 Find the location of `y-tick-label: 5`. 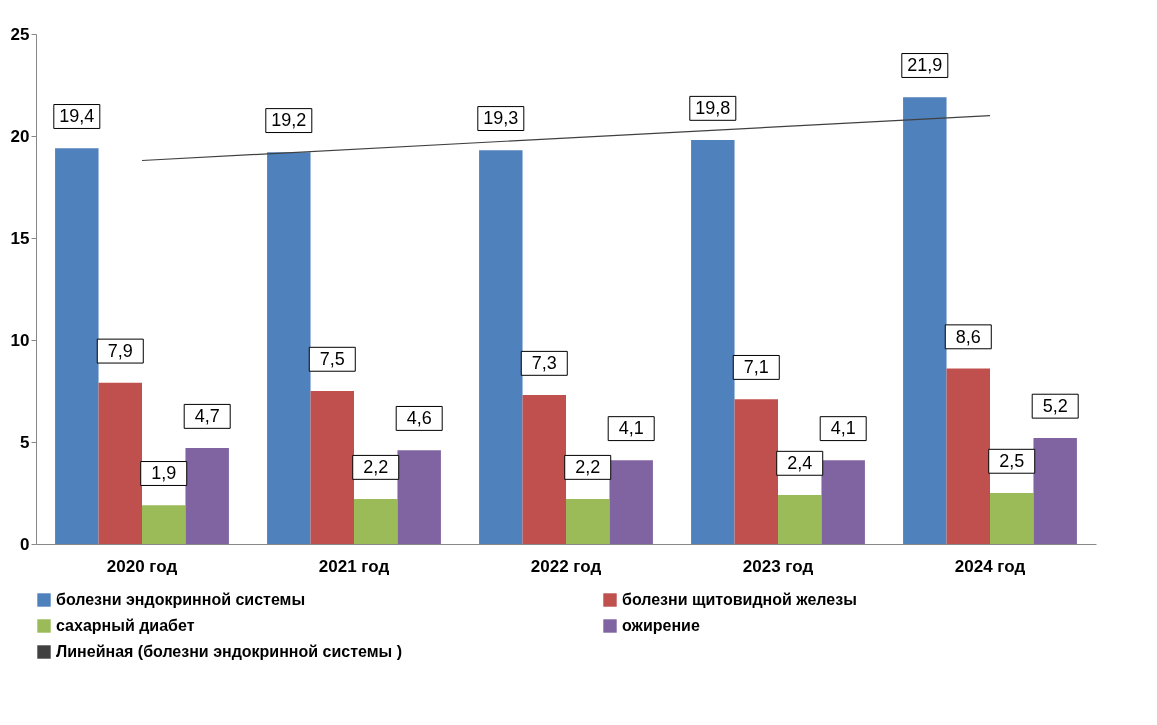

y-tick-label: 5 is located at coordinates (25, 442).